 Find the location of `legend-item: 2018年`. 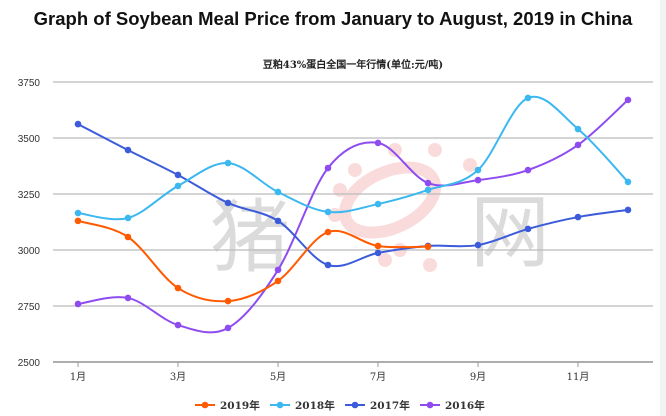

legend-item: 2018年 is located at coordinates (302, 405).